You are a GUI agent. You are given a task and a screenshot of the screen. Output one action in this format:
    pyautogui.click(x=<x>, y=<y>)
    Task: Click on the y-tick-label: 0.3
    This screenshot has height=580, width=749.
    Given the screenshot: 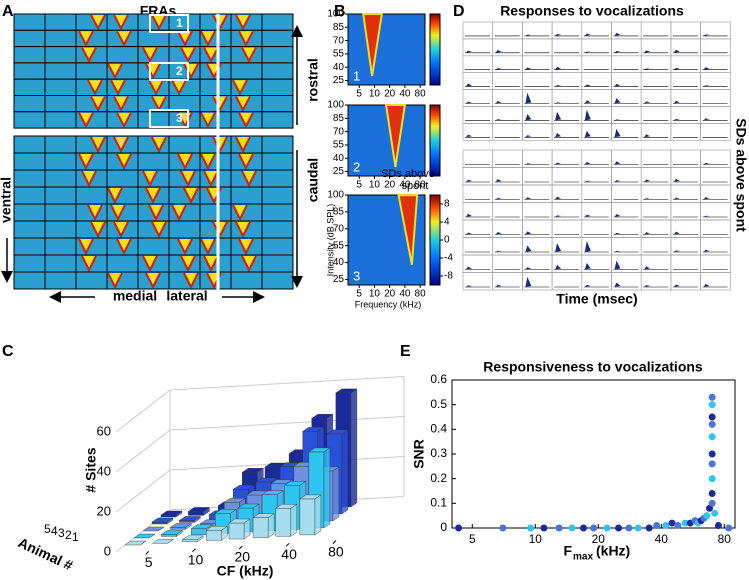 What is the action you would take?
    pyautogui.click(x=438, y=453)
    